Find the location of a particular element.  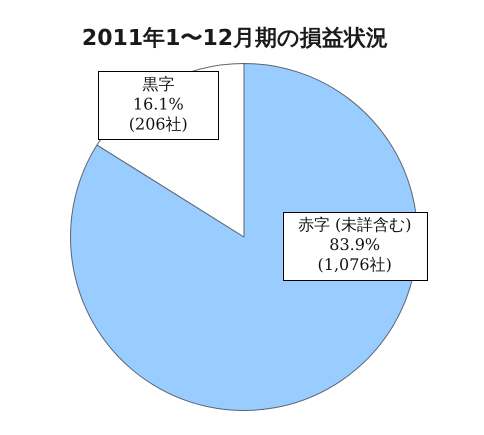

slice-label: 黒字 is located at coordinates (158, 84).